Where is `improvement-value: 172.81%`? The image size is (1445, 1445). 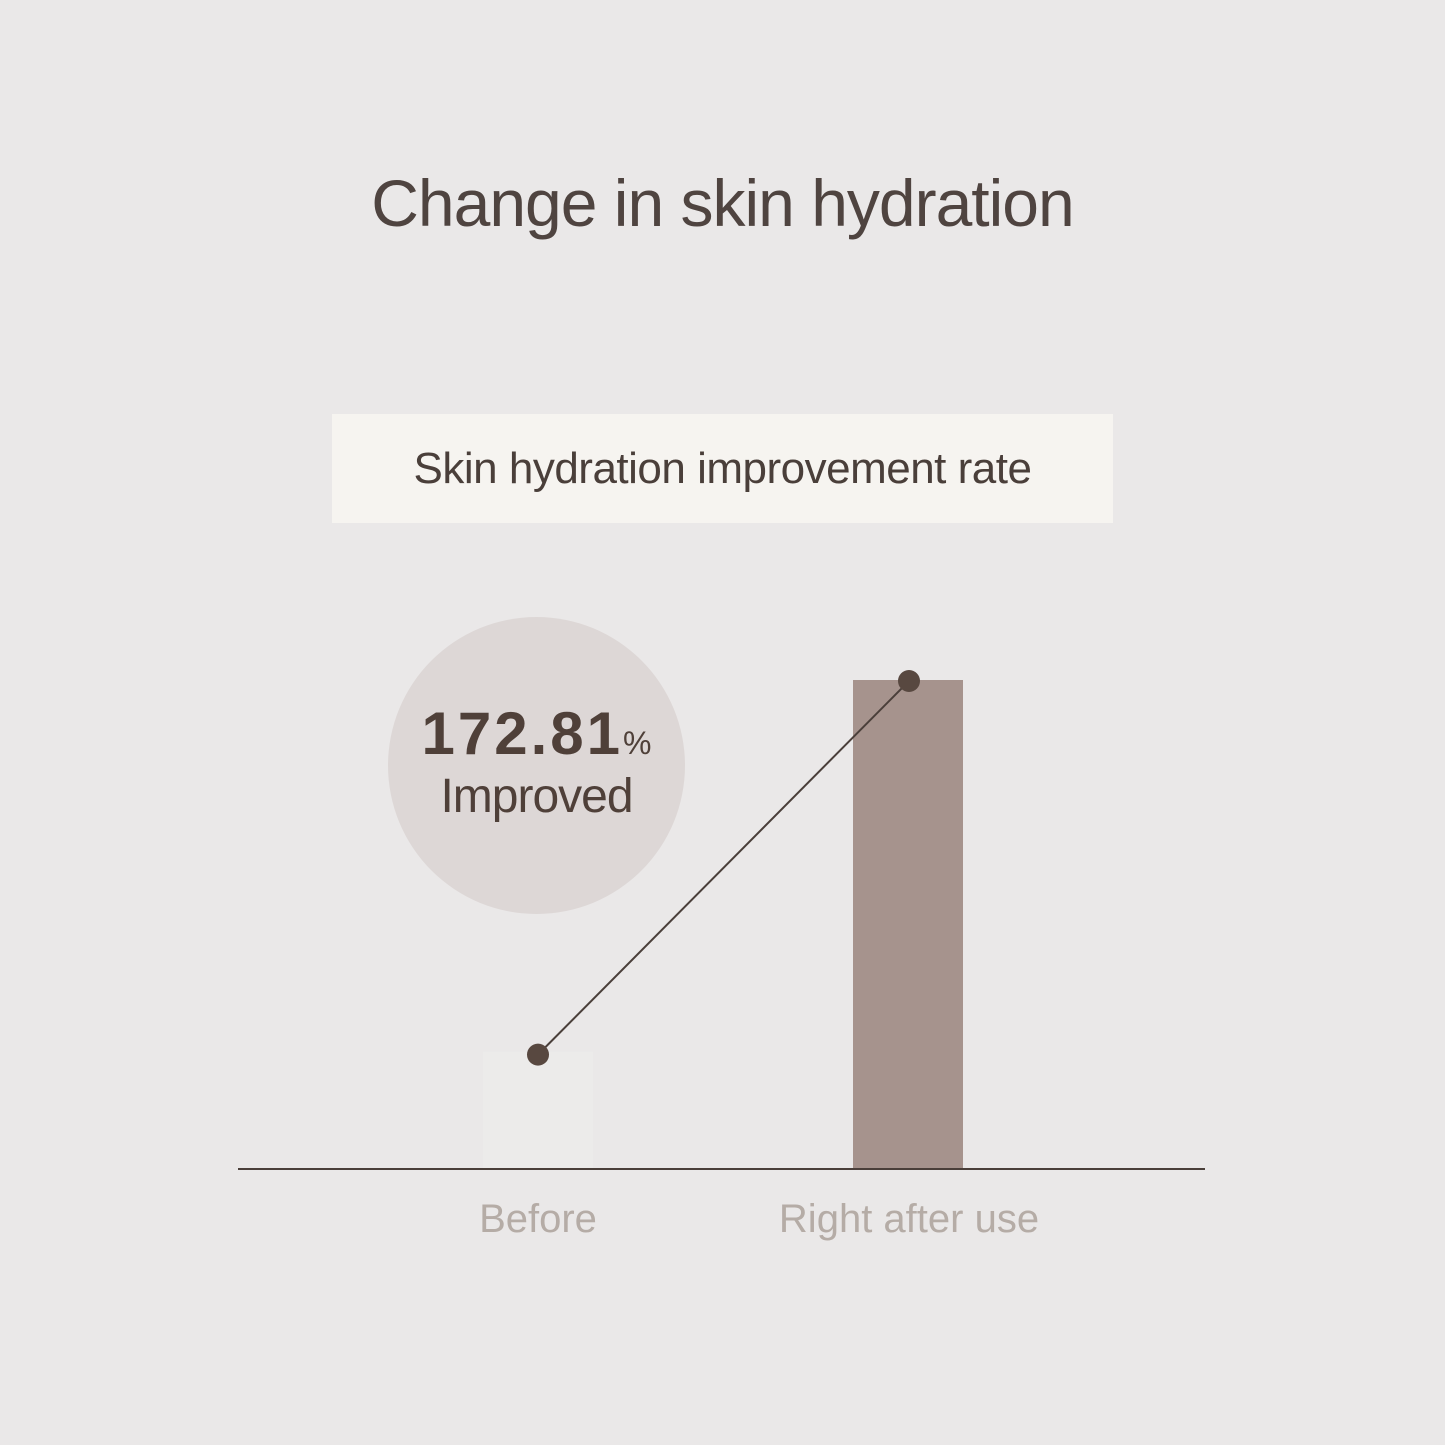 improvement-value: 172.81% is located at coordinates (536, 733).